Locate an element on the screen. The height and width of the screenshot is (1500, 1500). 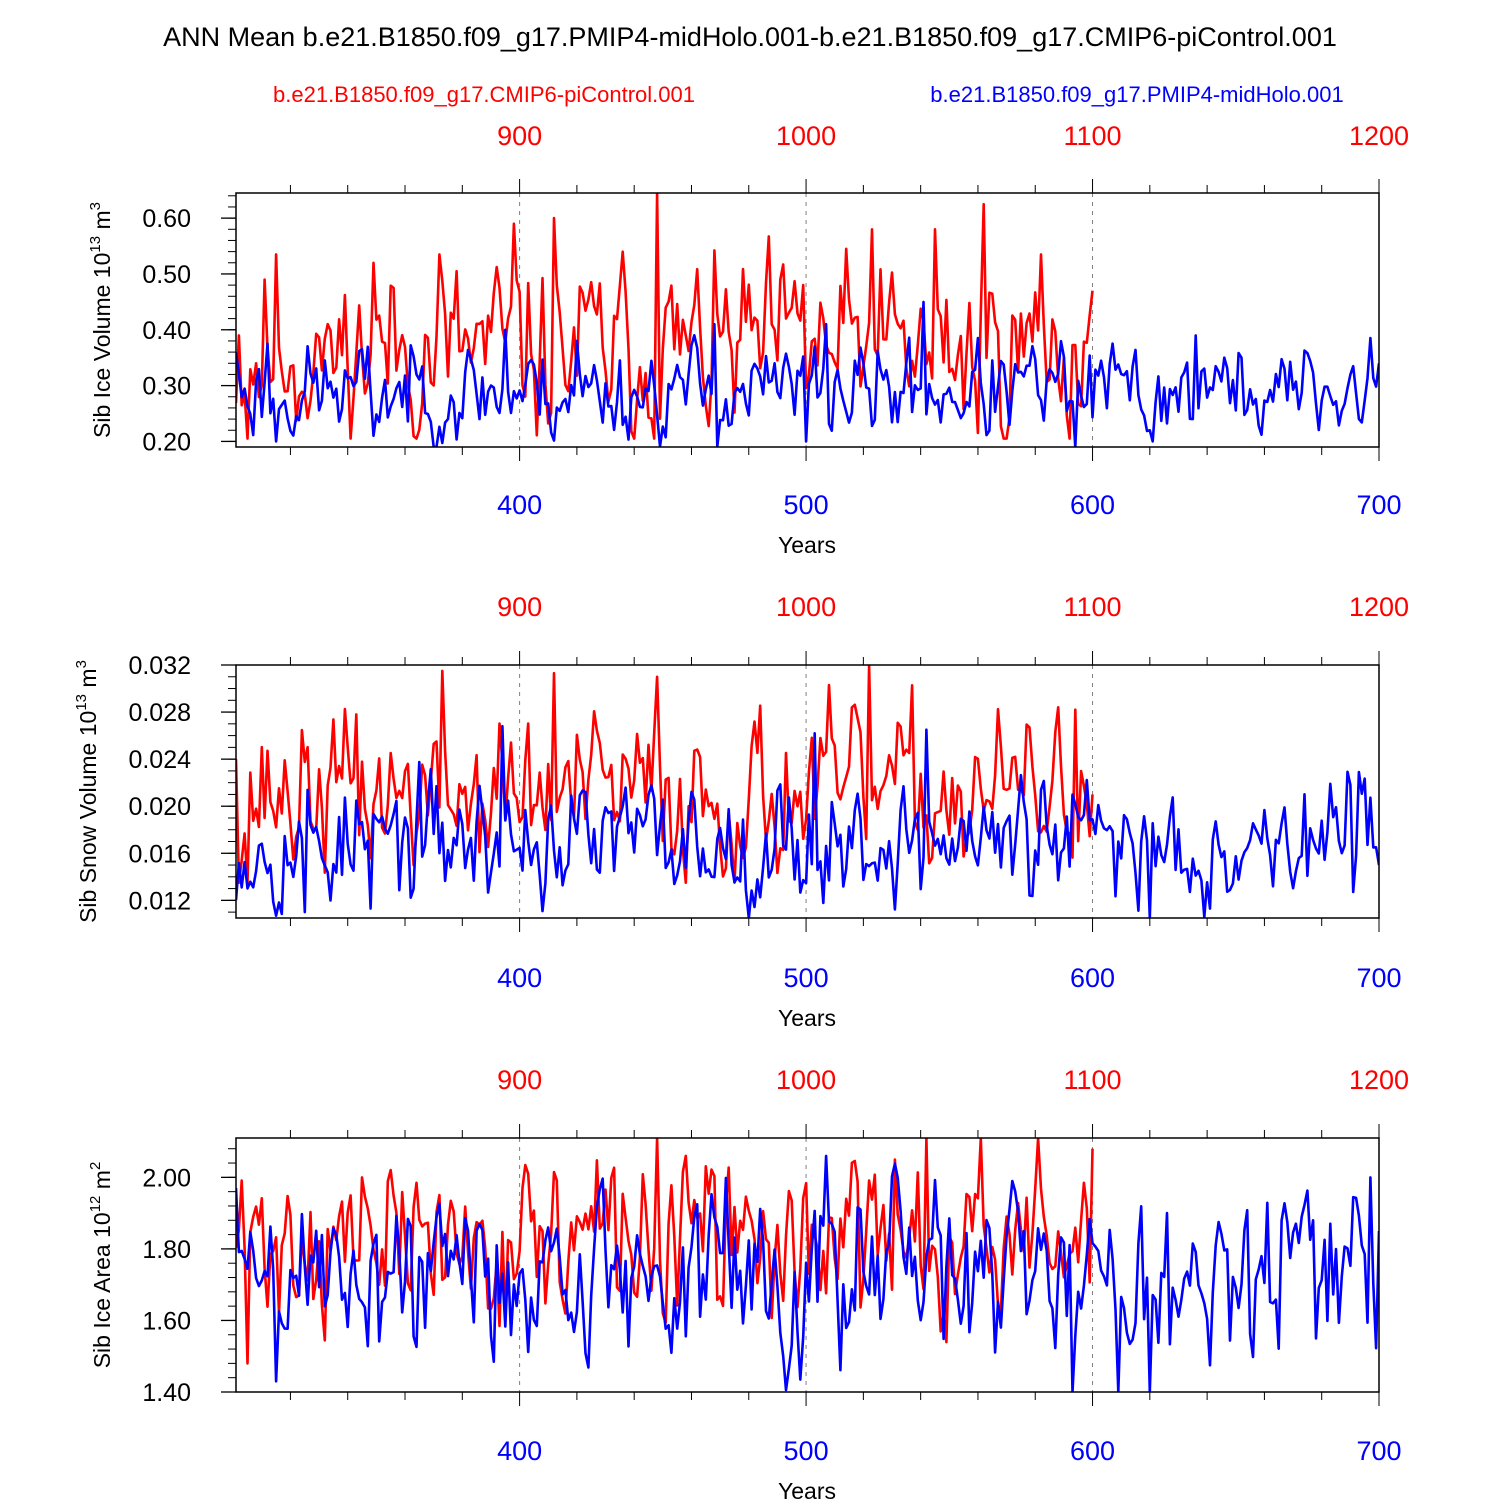
y-tick-label: 1.80 is located at coordinates (166, 1250).